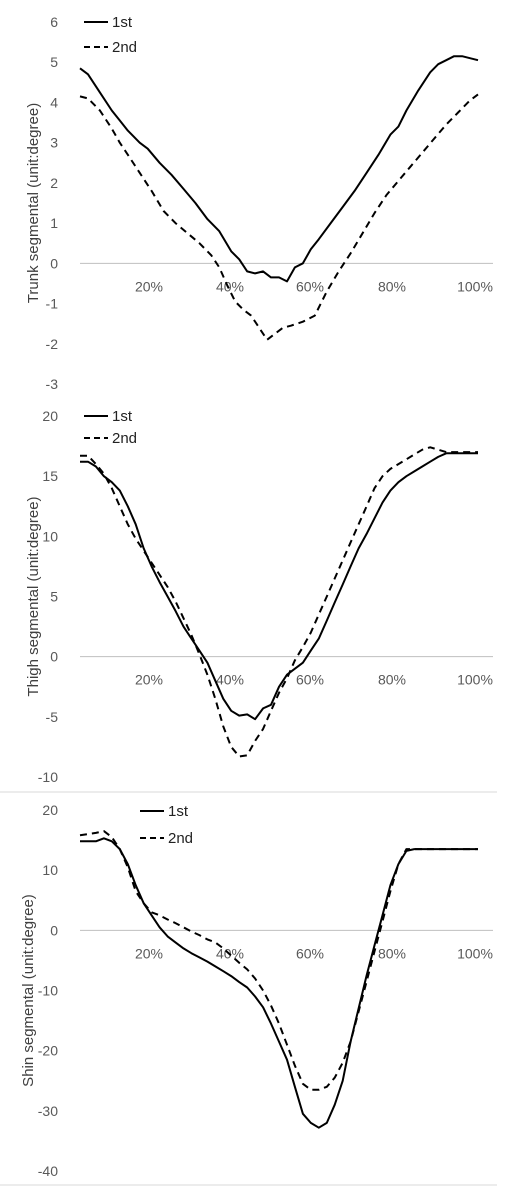 Image resolution: width=510 pixels, height=1192 pixels. What do you see at coordinates (48, 1111) in the screenshot?
I see `y-tick-label: -30` at bounding box center [48, 1111].